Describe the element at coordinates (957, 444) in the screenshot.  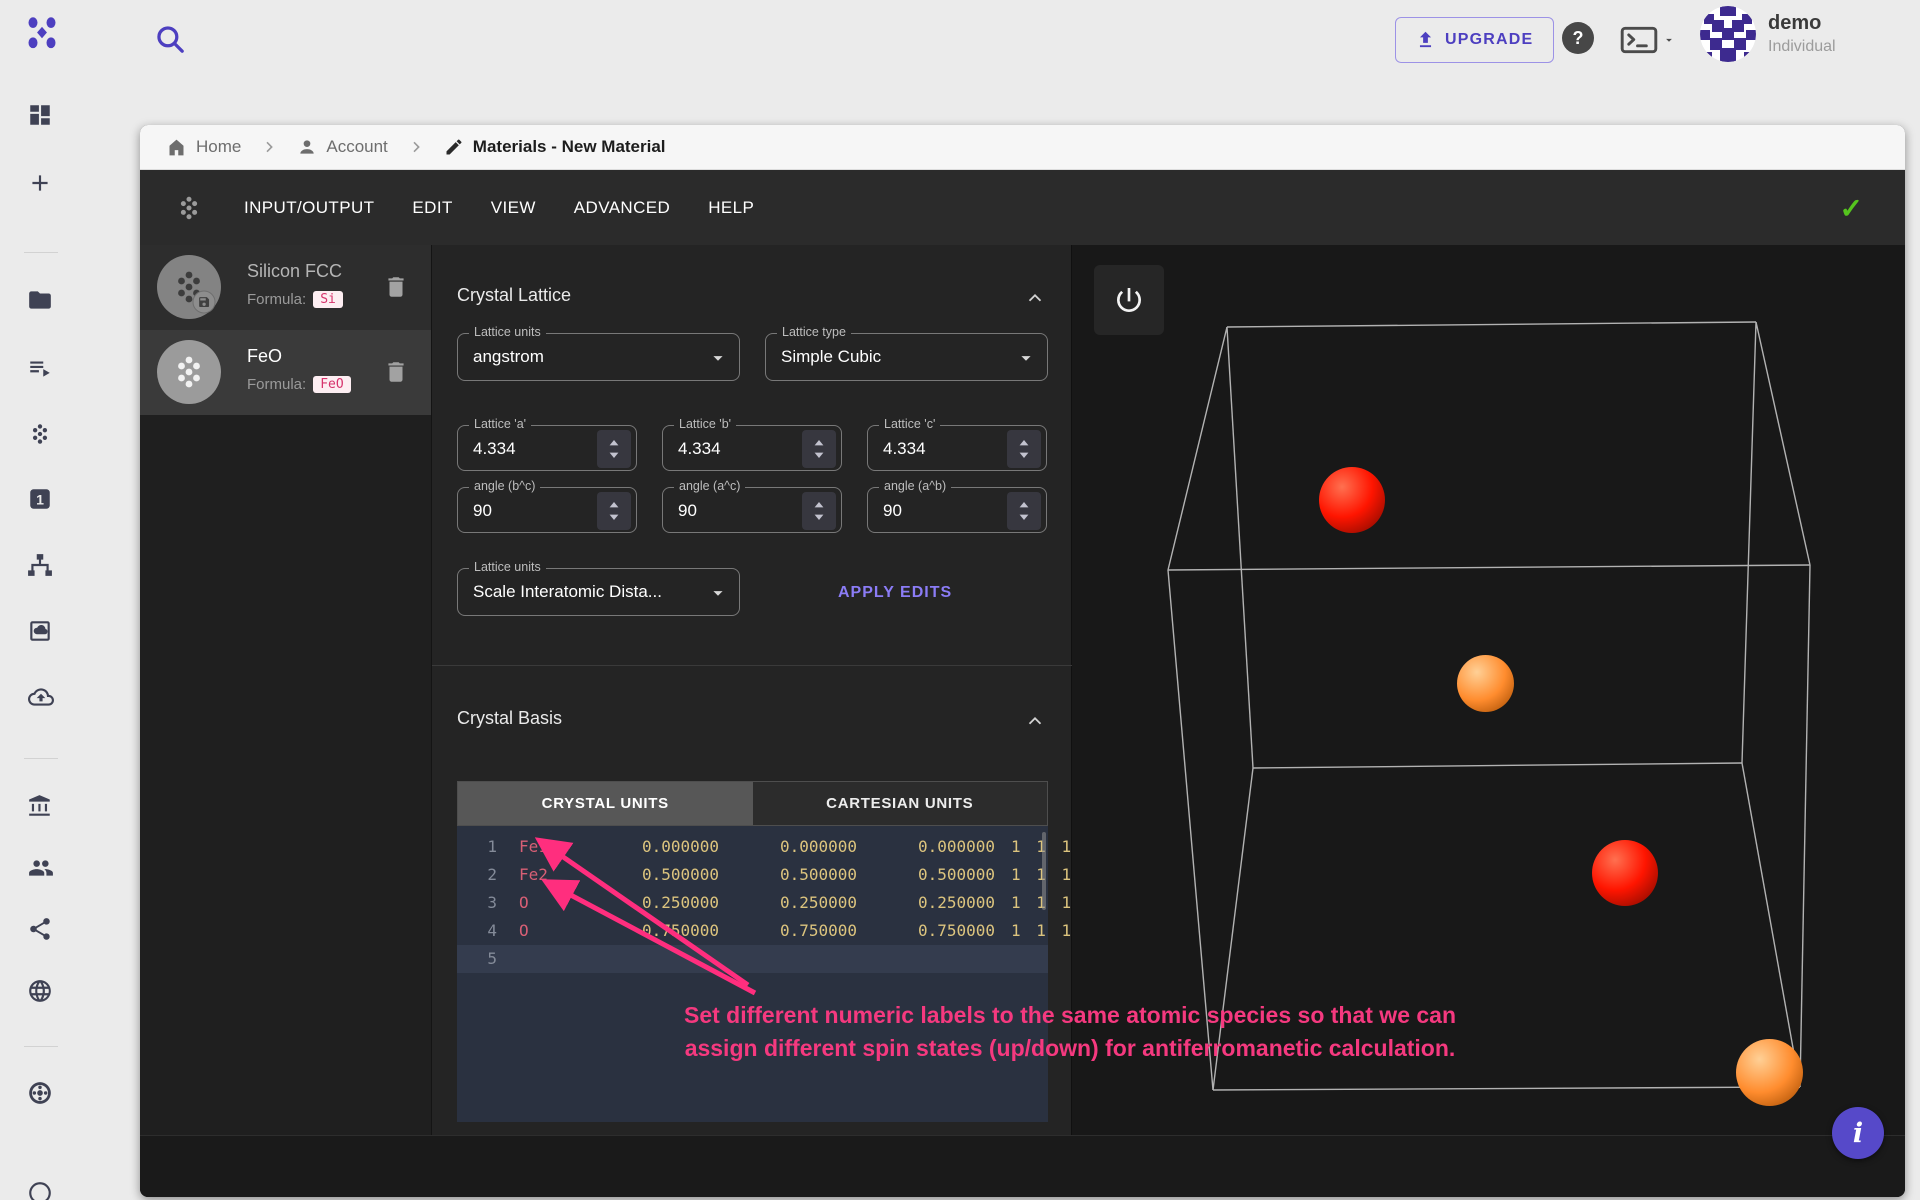
I see `lattice-c-input: Lattice 'c' 4.334` at that location.